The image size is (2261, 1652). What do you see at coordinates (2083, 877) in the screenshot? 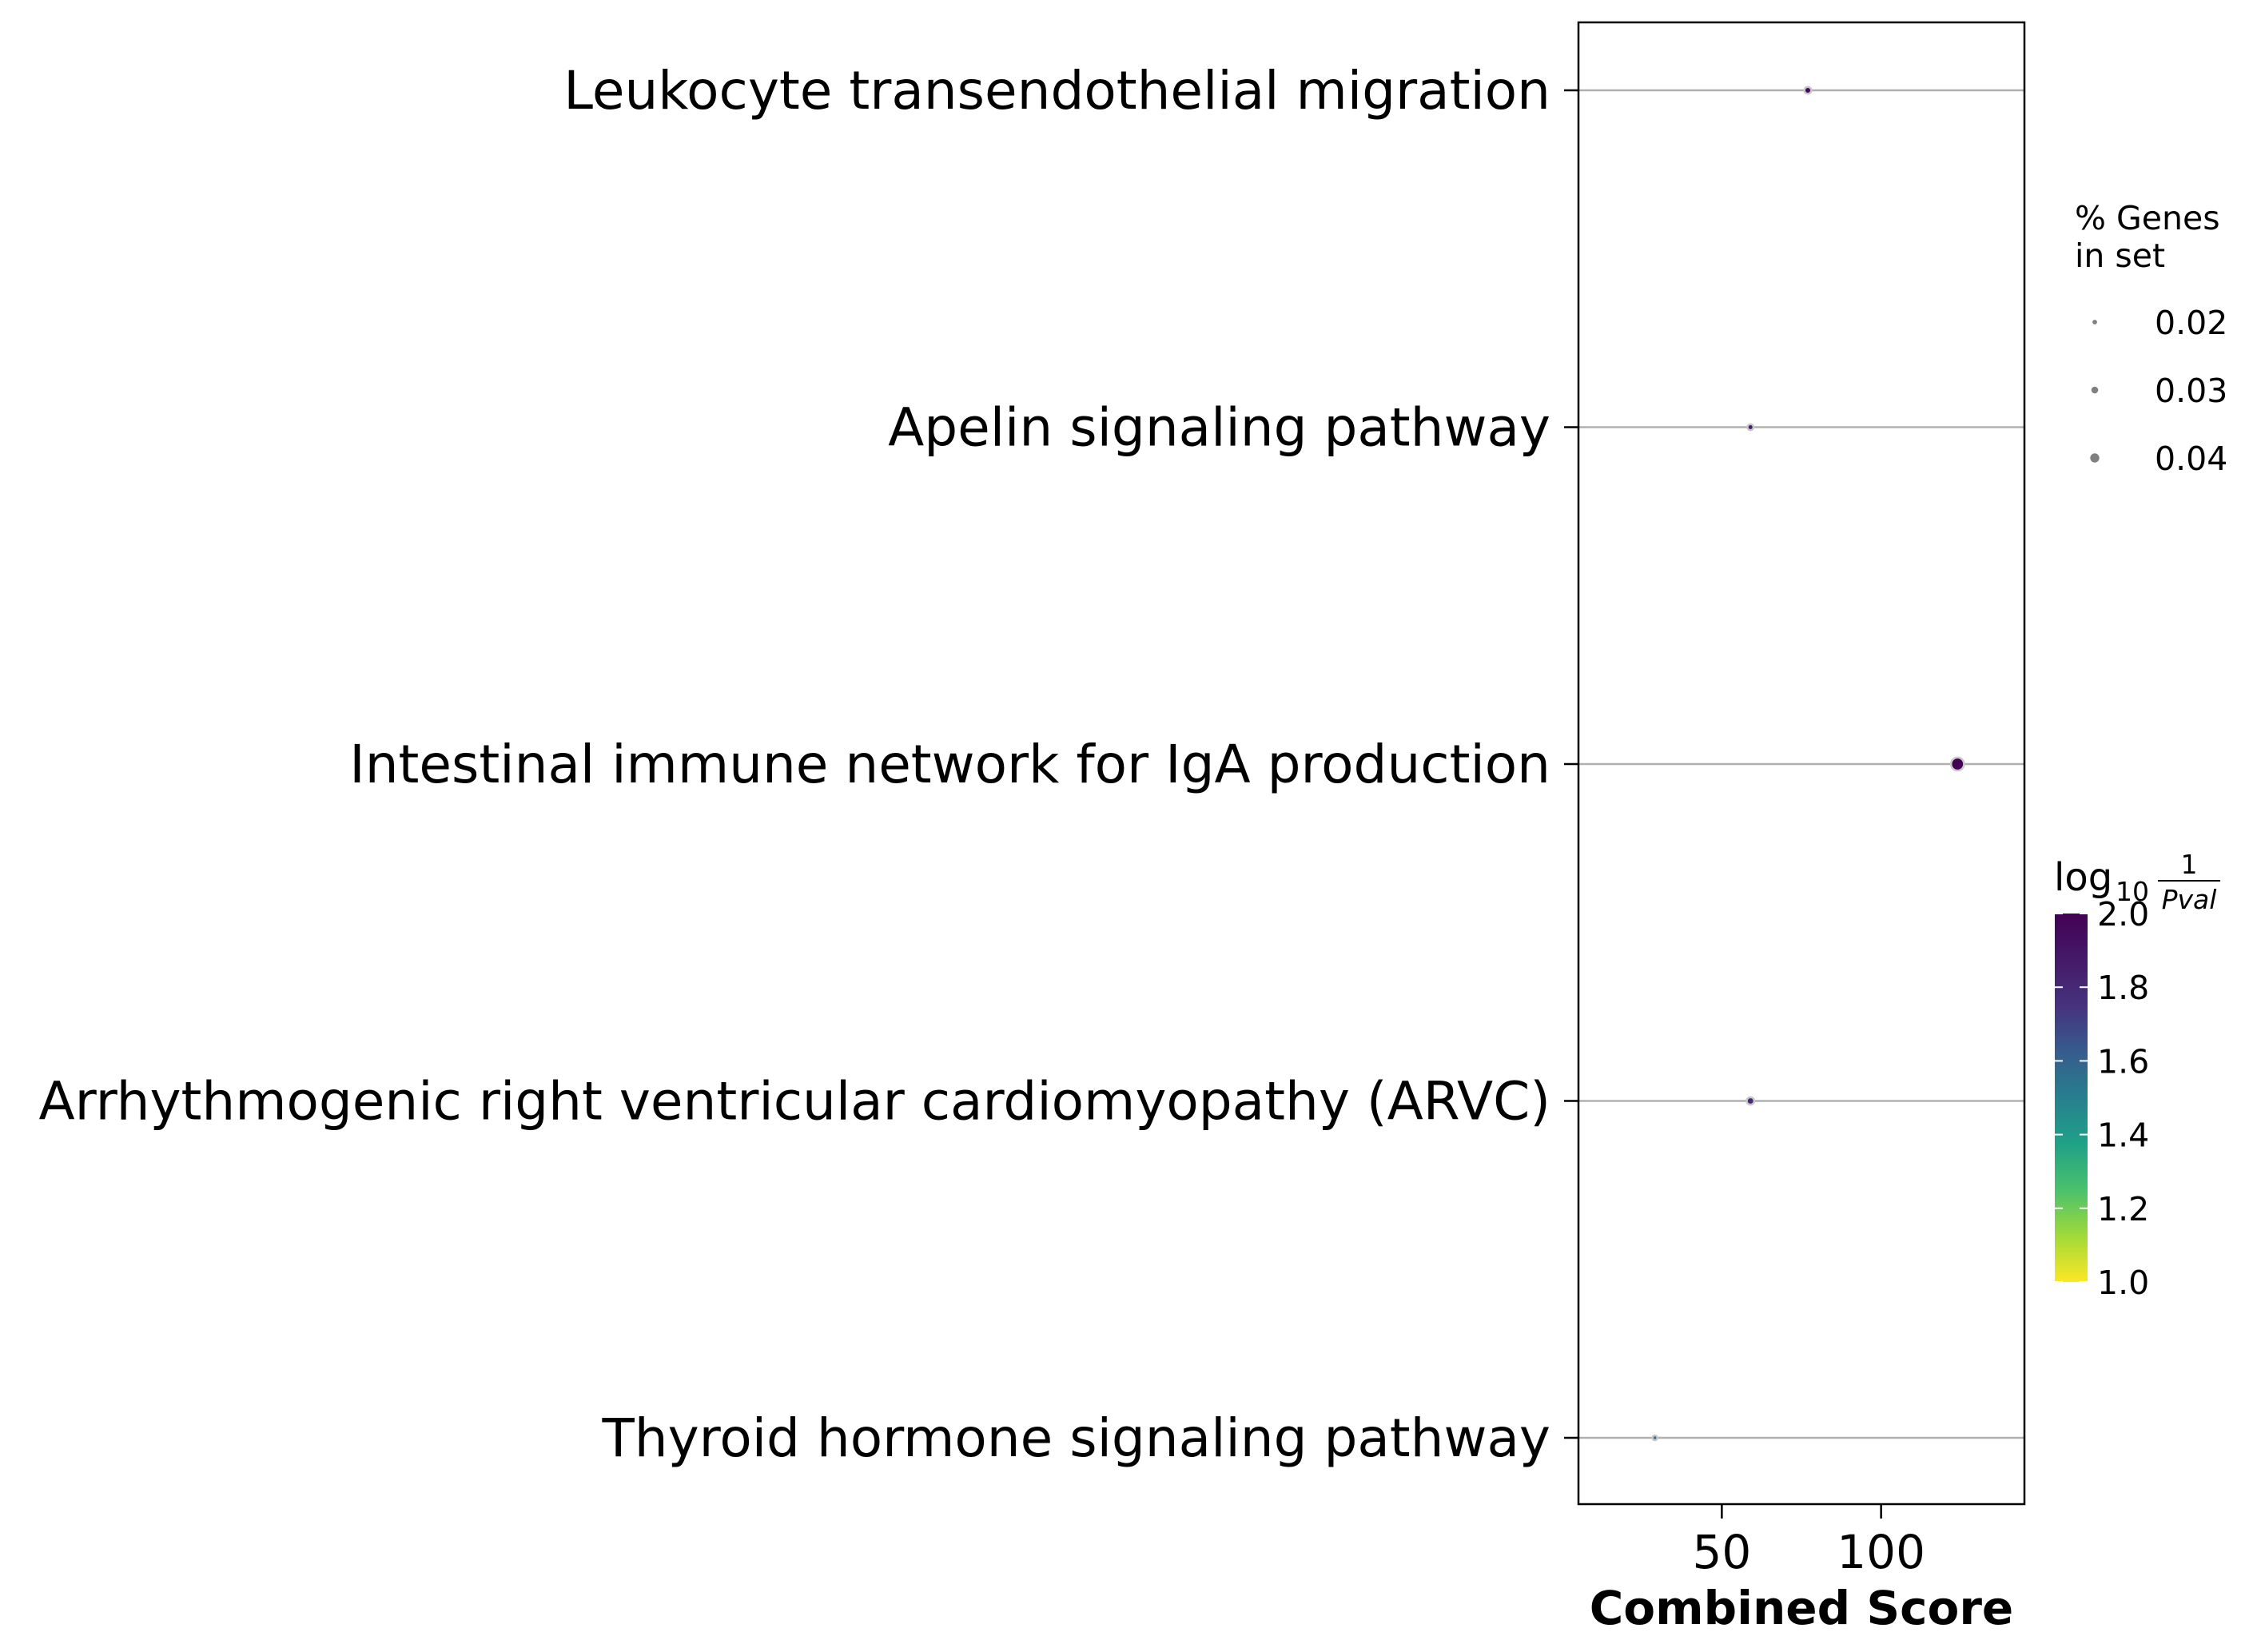
I see `colorbar-title-log: log` at bounding box center [2083, 877].